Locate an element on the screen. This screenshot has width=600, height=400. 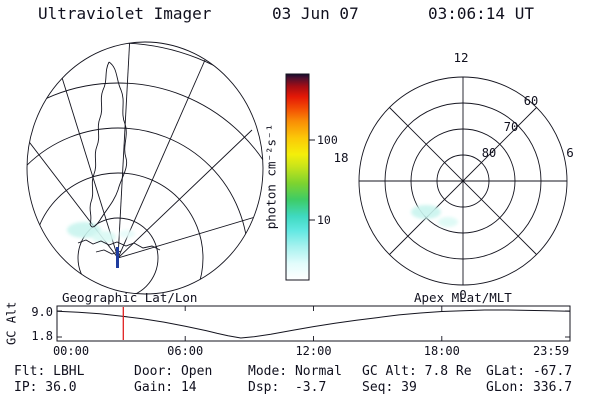
mlt-6-label: 6 is located at coordinates (570, 152).